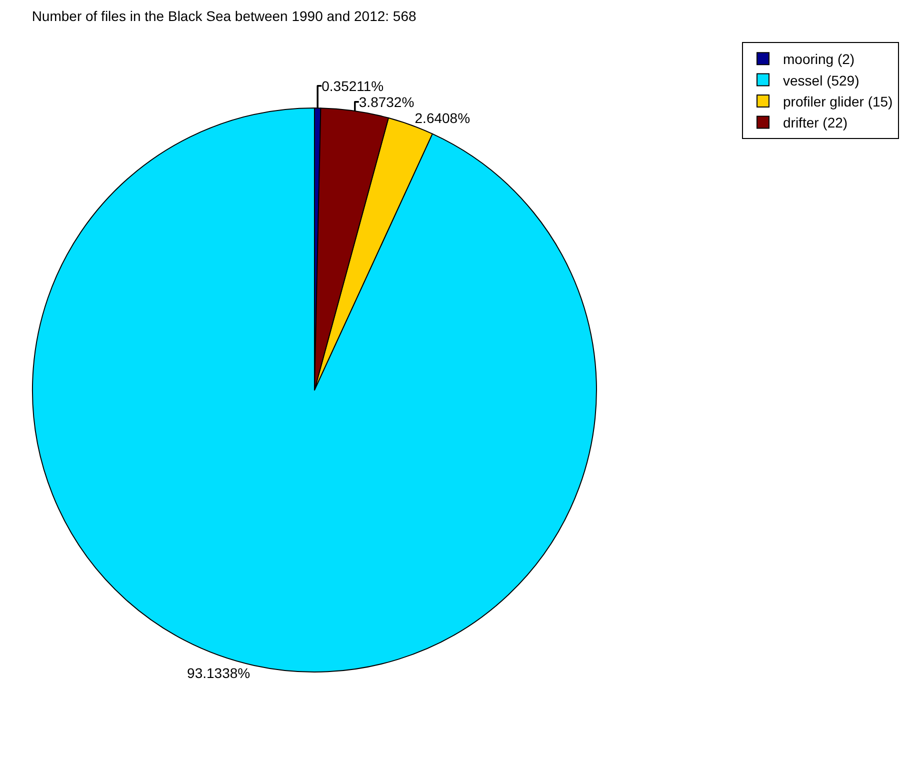  I want to click on data-label: 3.8732%, so click(386, 102).